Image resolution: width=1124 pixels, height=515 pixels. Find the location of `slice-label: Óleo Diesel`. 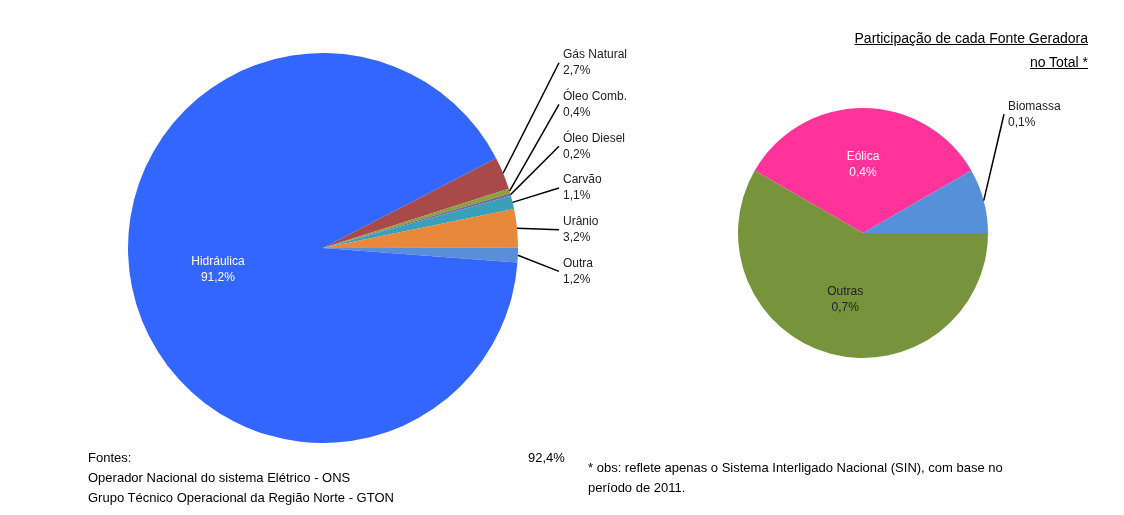

slice-label: Óleo Diesel is located at coordinates (594, 137).